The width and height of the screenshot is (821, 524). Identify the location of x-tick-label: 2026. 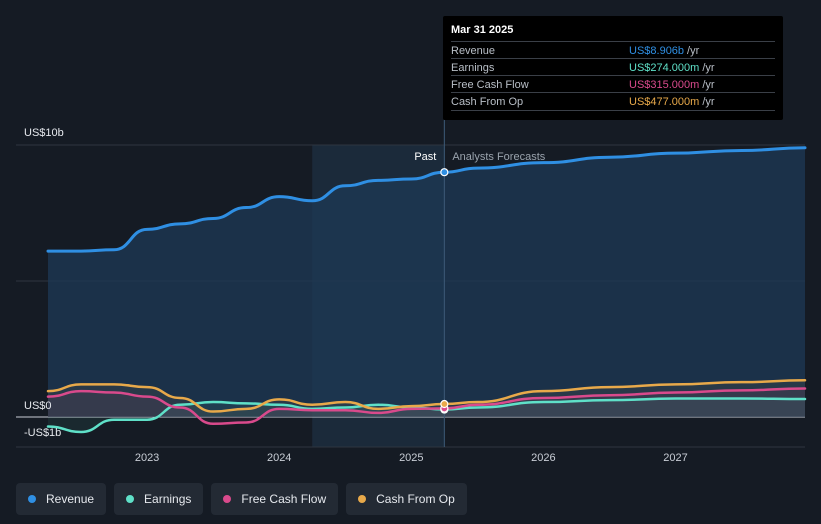
(543, 458).